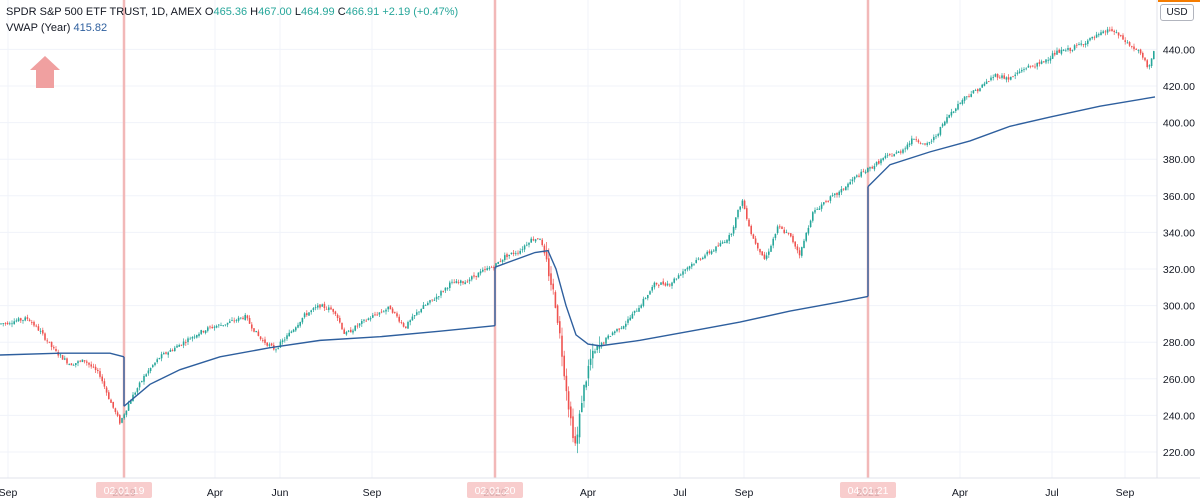 This screenshot has width=1200, height=504. I want to click on session-date-label: 02.01.19, so click(124, 491).